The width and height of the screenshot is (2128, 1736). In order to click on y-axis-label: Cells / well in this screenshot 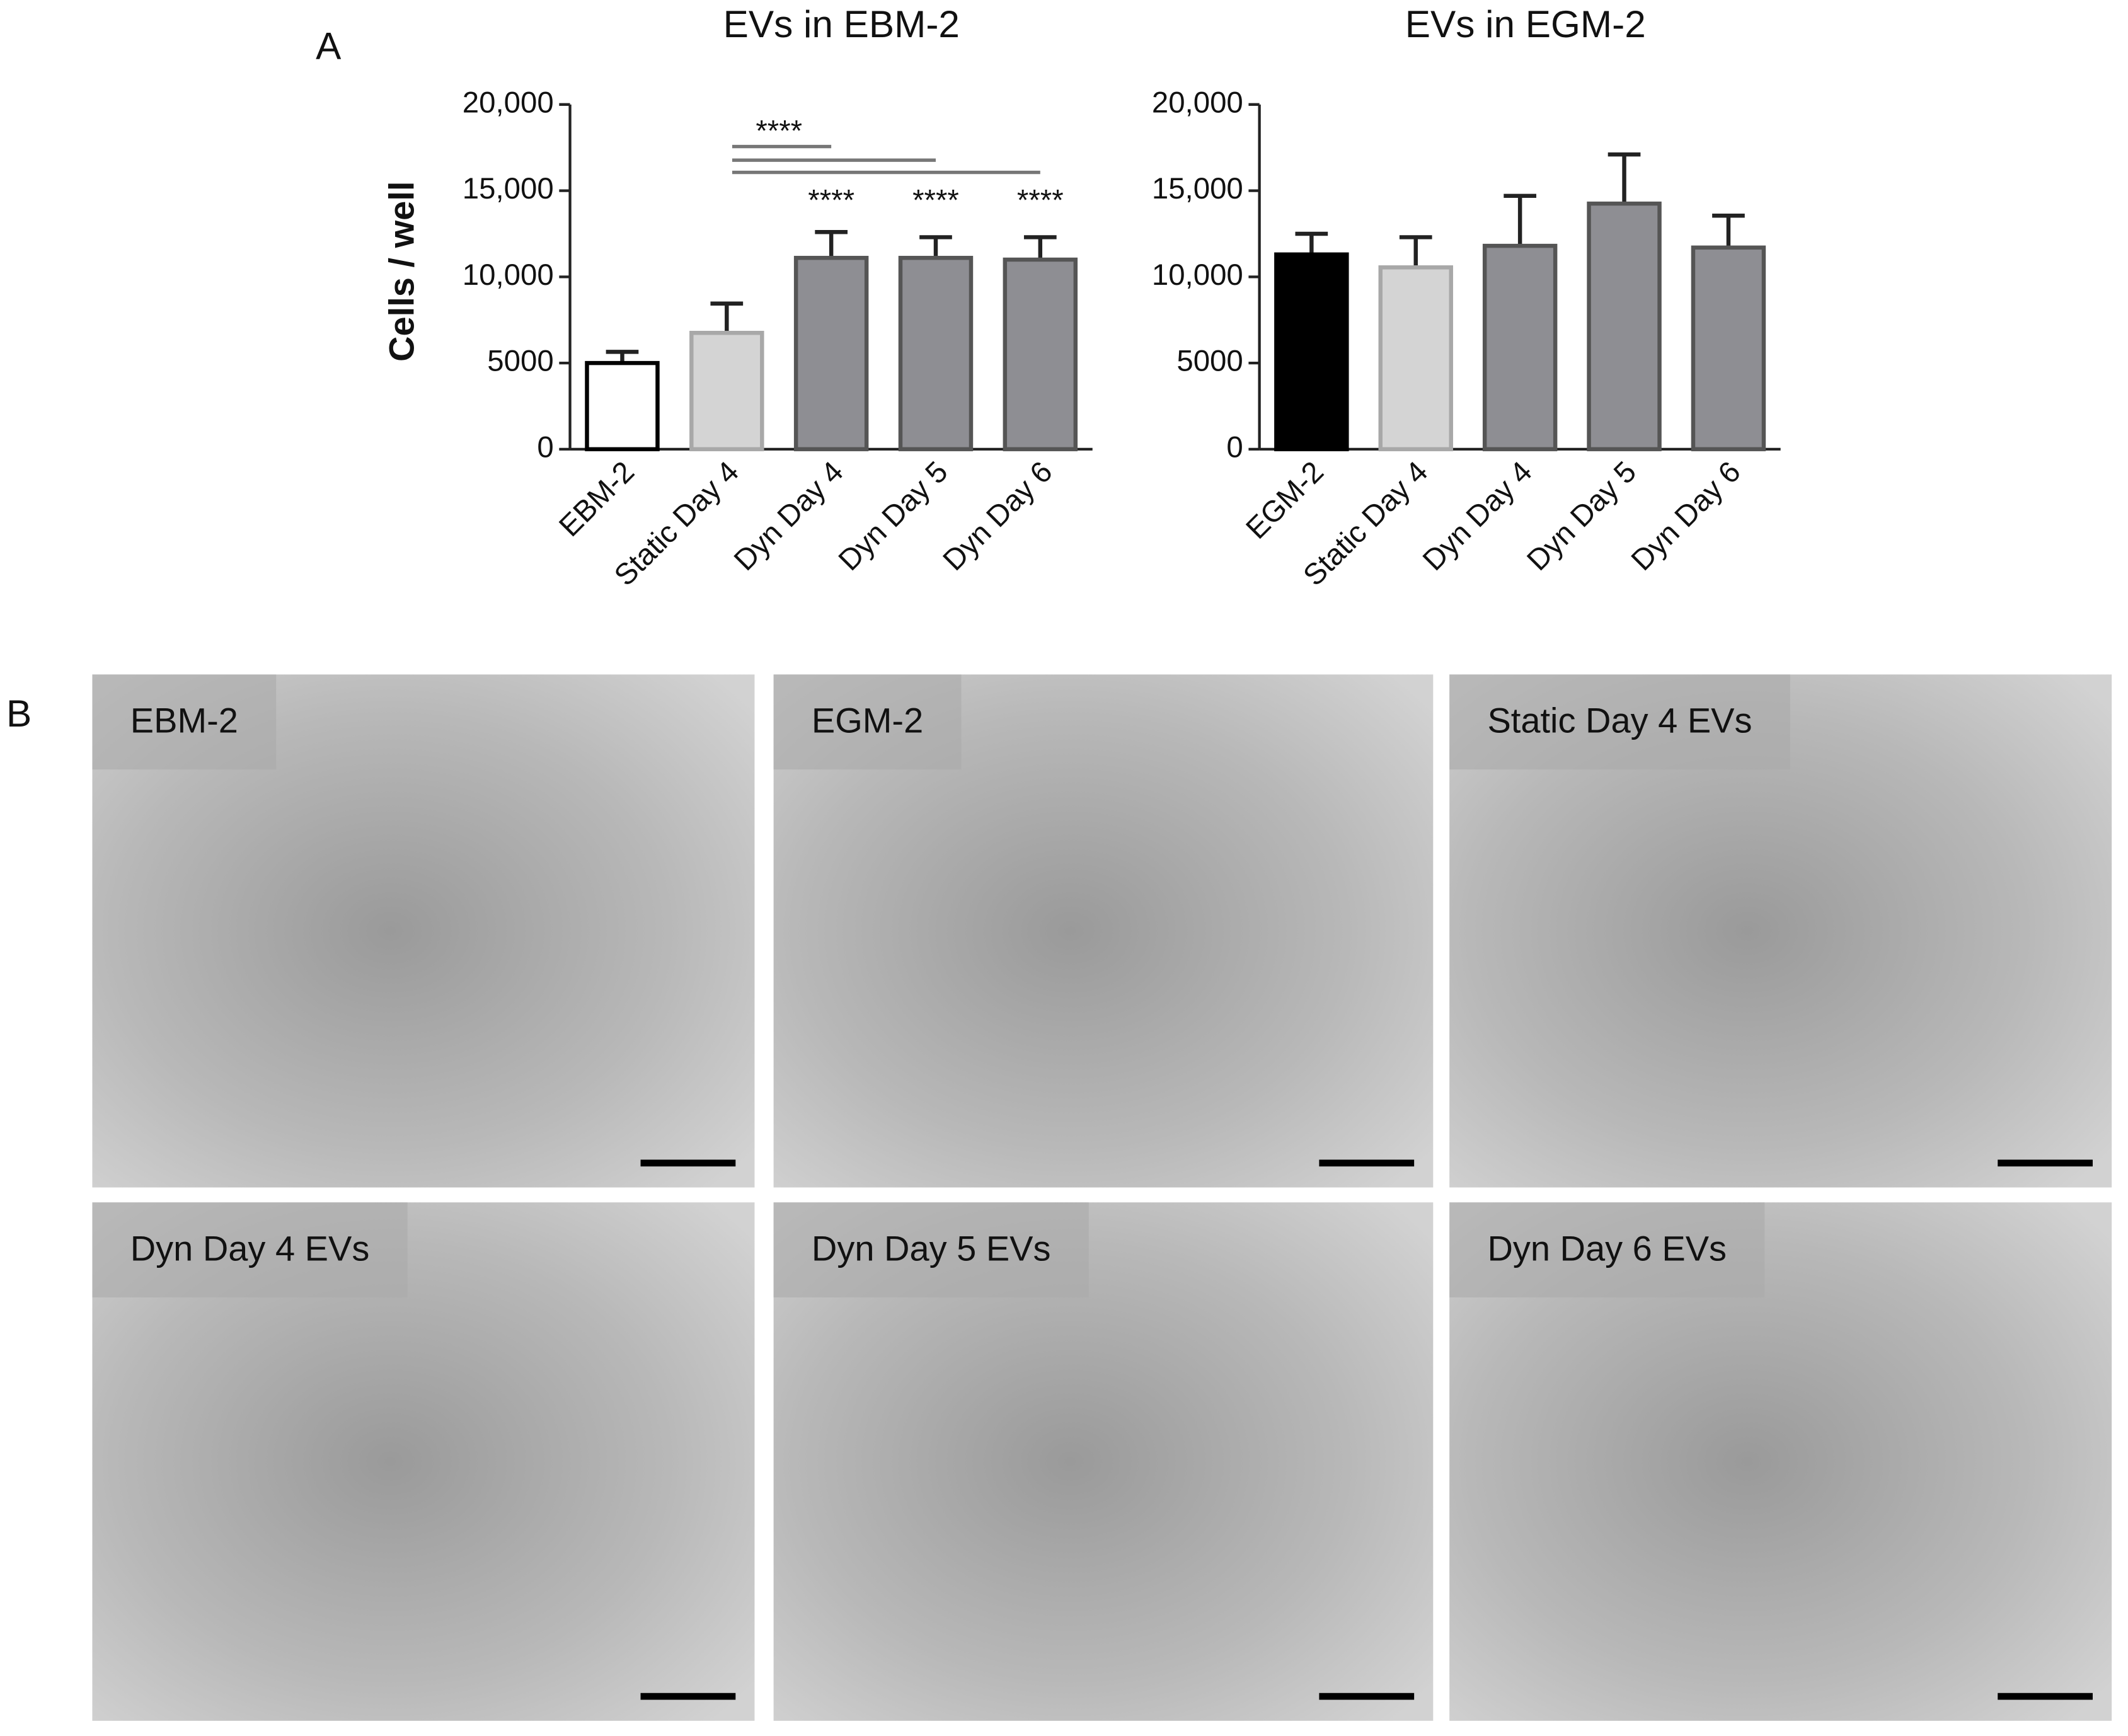, I will do `click(402, 271)`.